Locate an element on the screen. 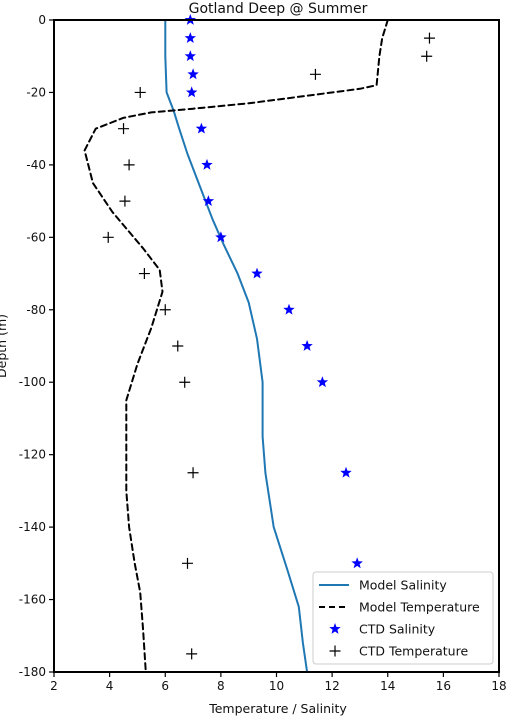 The width and height of the screenshot is (507, 717). x-tick-label-10: 10 is located at coordinates (276, 686).